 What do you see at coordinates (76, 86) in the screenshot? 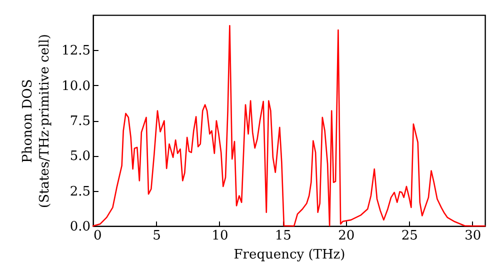
I see `y-tick-label: 10.0` at bounding box center [76, 86].